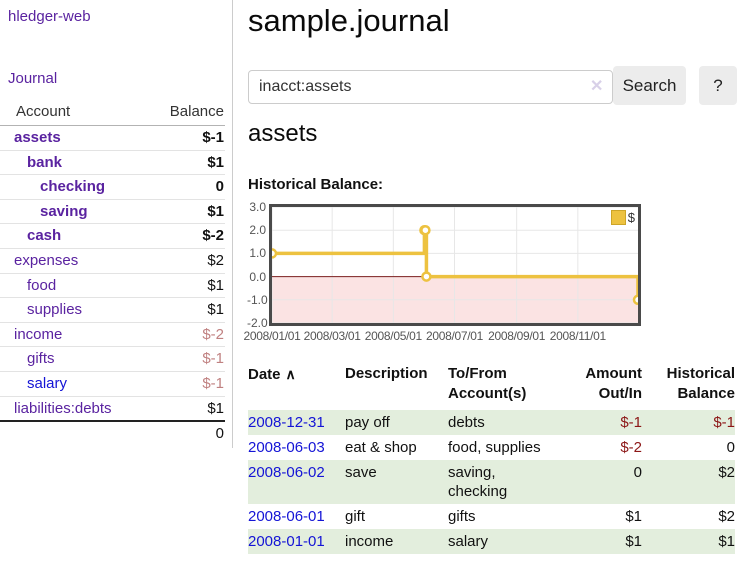 The image size is (742, 582). What do you see at coordinates (355, 516) in the screenshot?
I see `register-description: gift` at bounding box center [355, 516].